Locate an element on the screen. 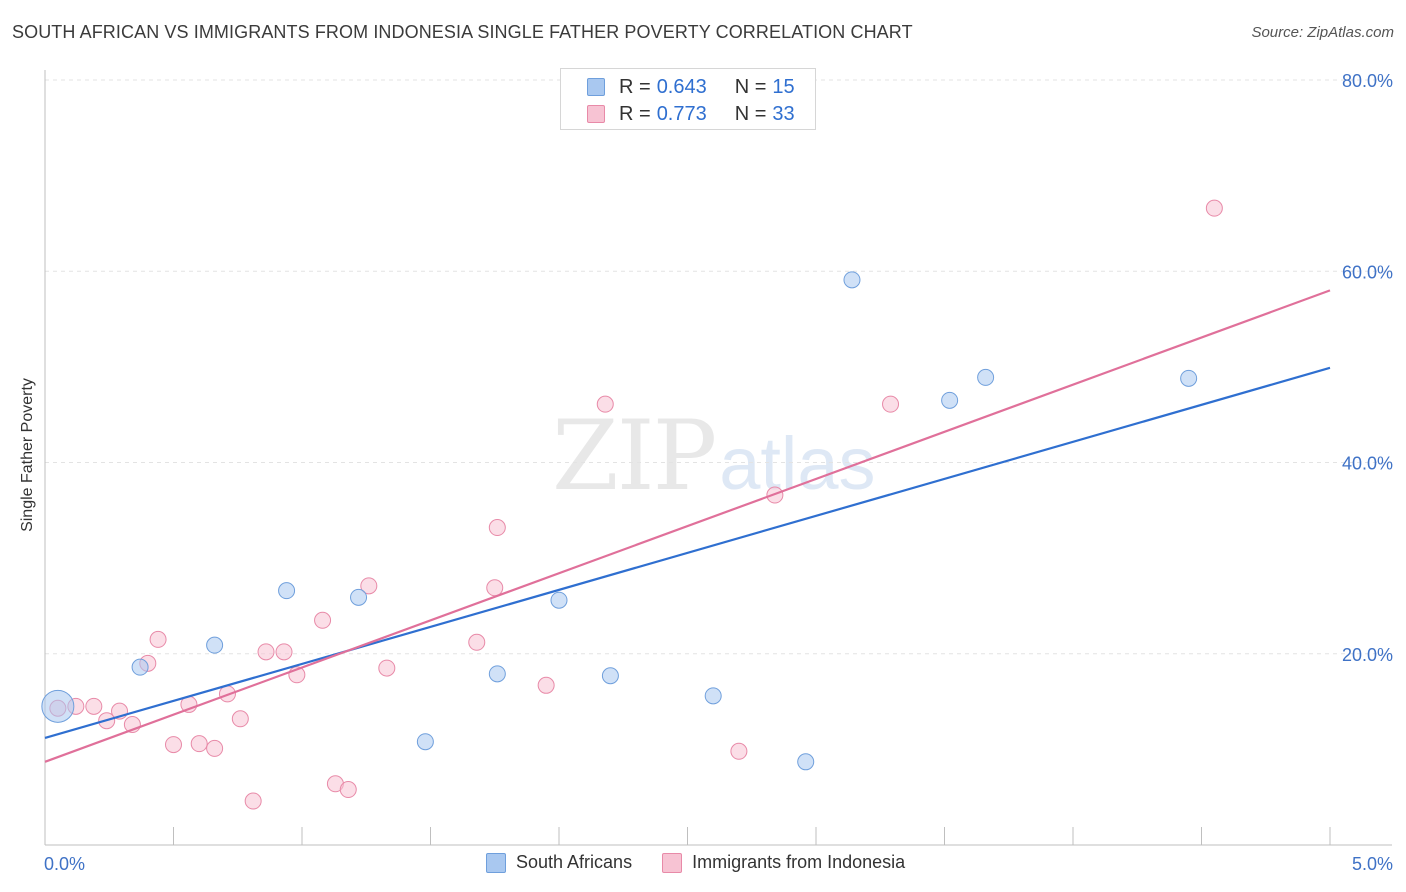  legend-r-value: 0.643 is located at coordinates (681, 86).